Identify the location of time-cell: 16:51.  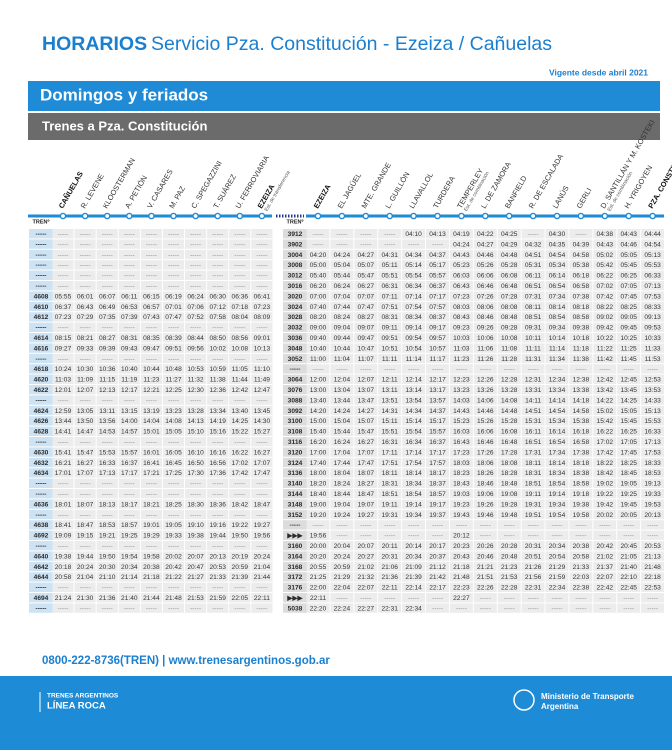
(533, 442).